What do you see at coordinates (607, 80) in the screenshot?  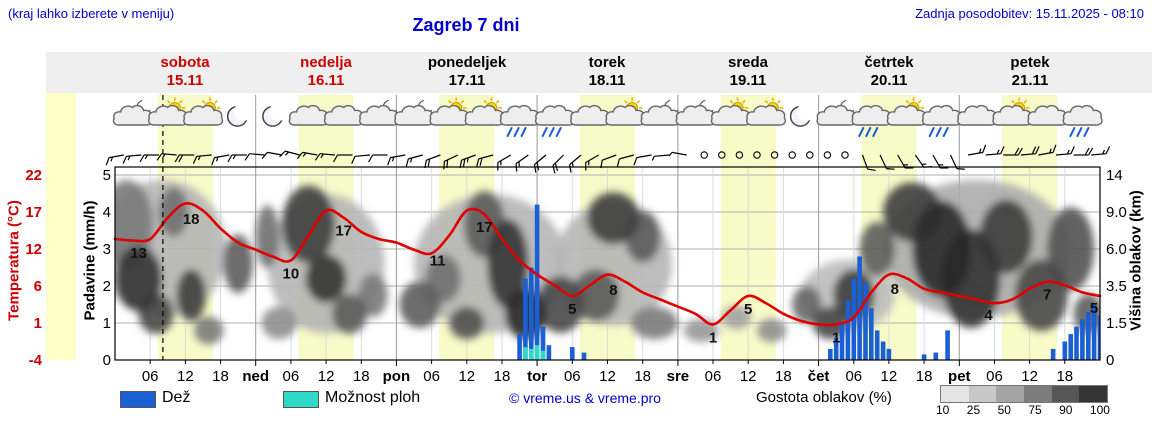 I see `day-date: 18.11` at bounding box center [607, 80].